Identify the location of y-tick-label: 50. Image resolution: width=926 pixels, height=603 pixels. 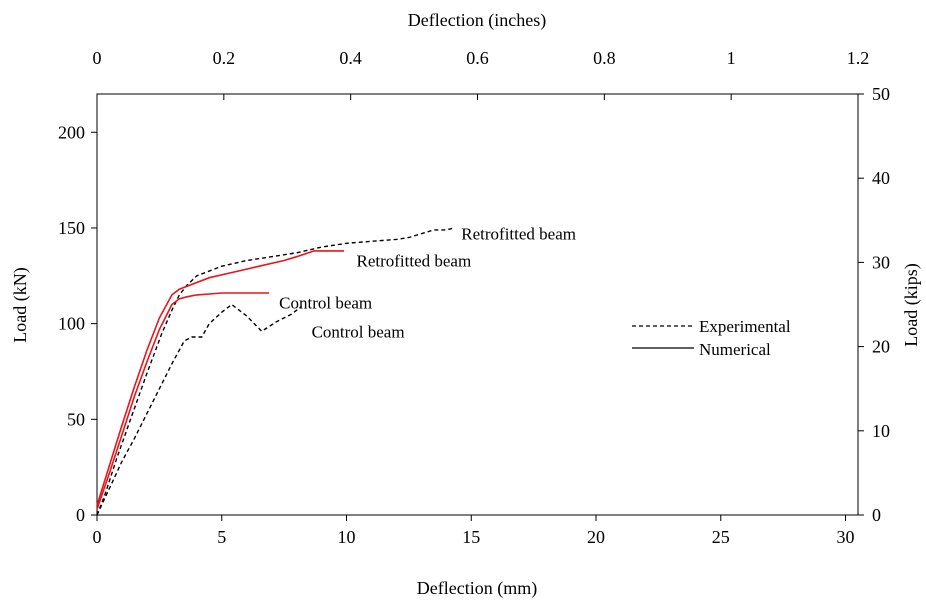
(76, 419).